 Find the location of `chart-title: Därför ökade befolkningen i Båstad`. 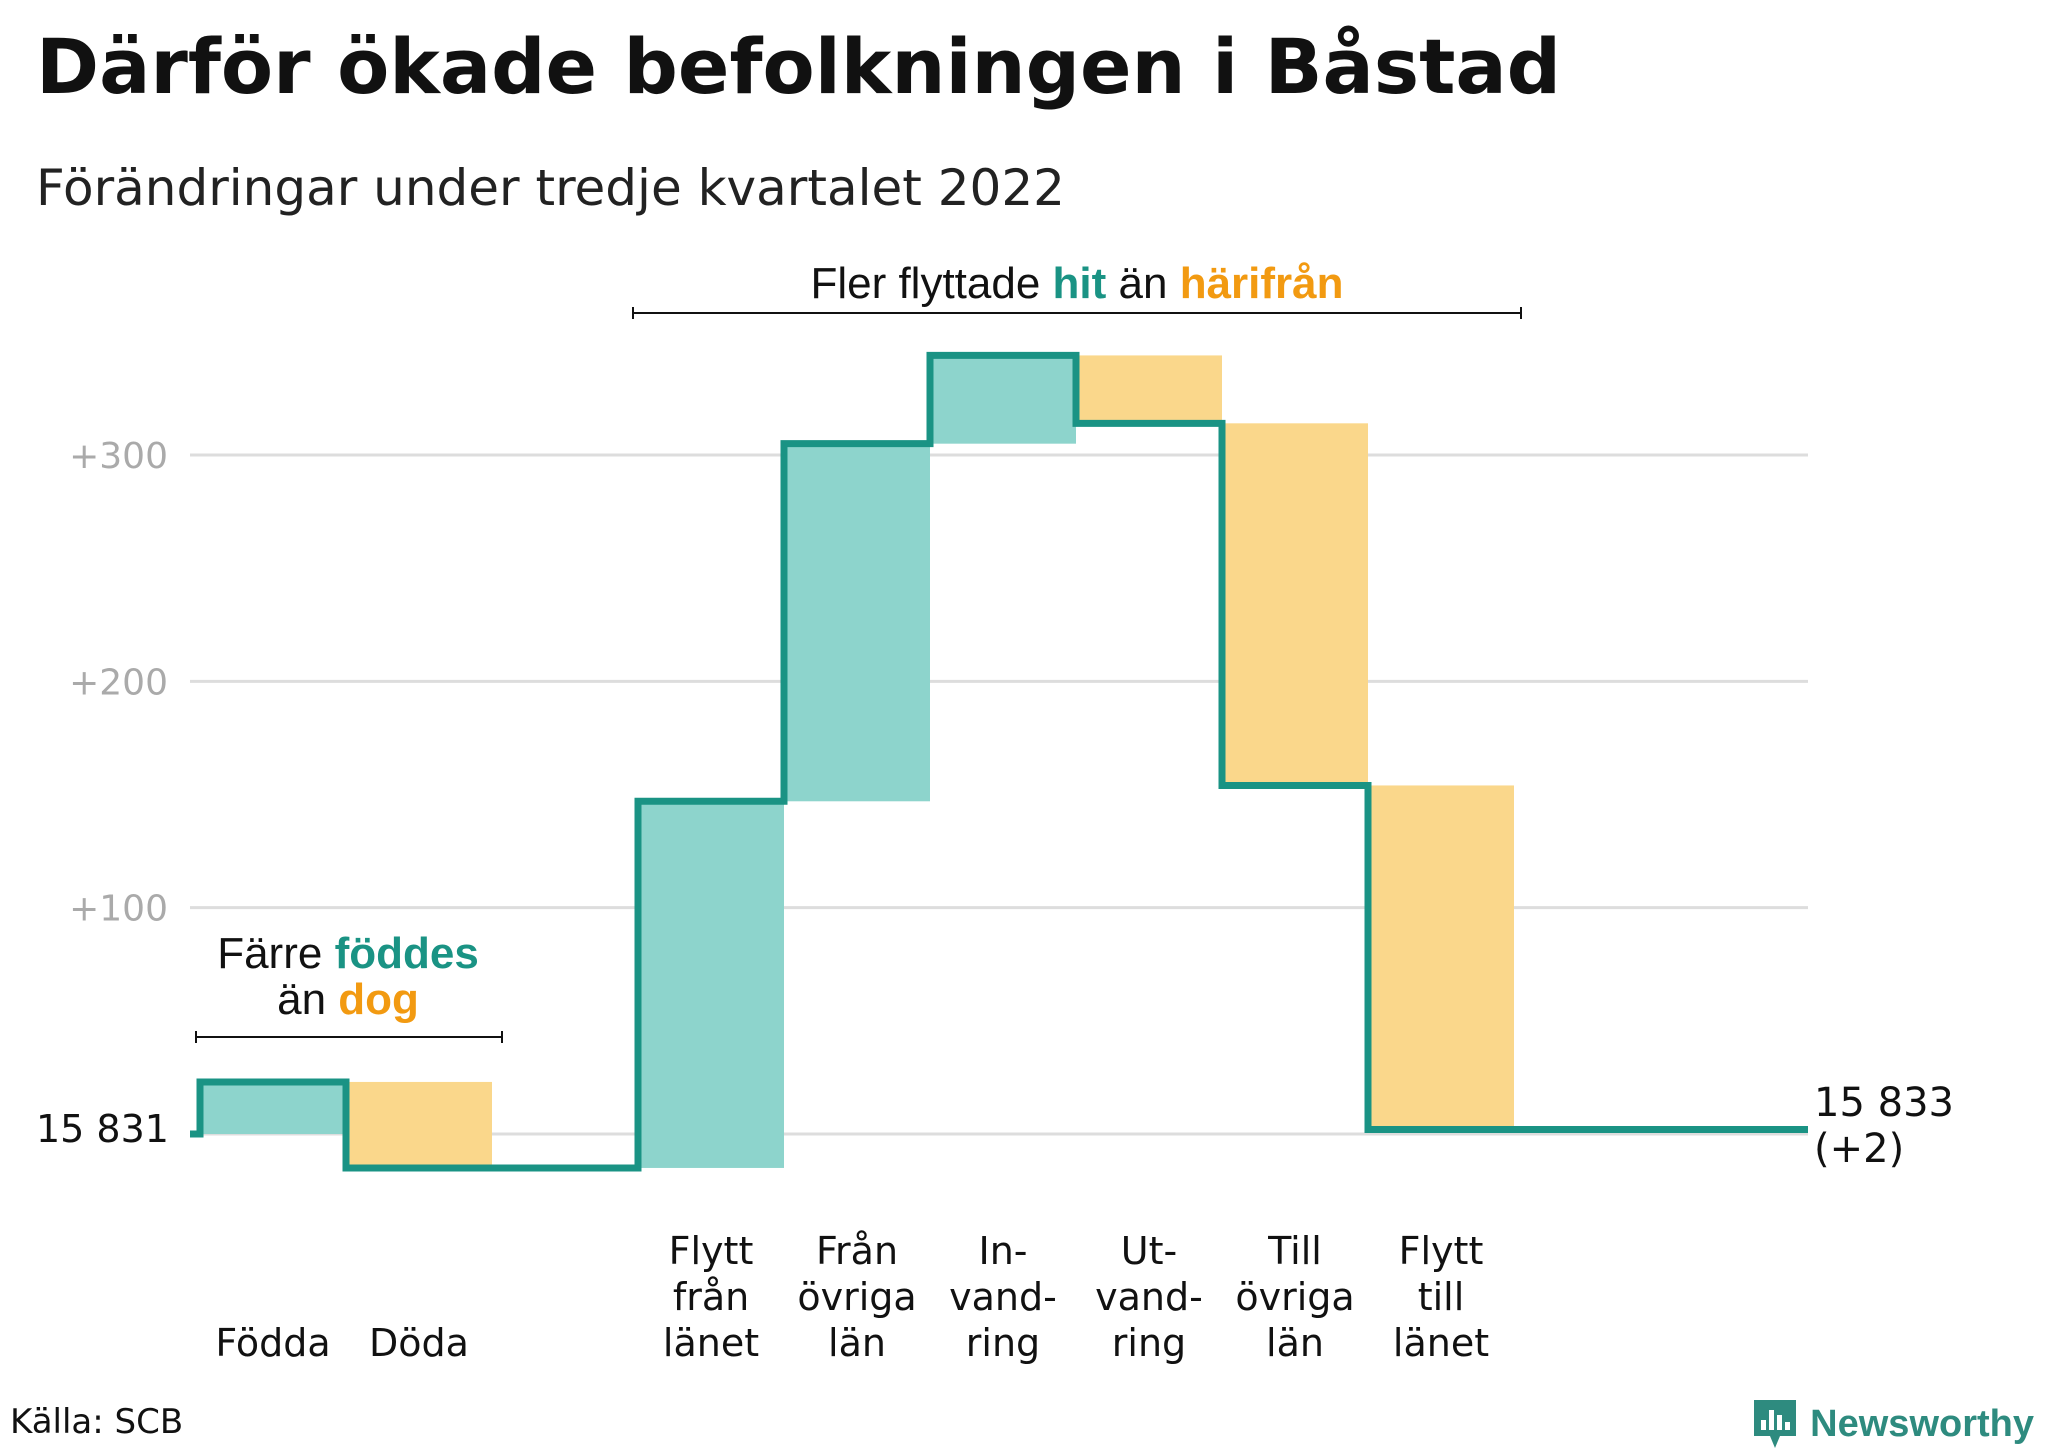

chart-title: Därför ökade befolkningen i Båstad is located at coordinates (799, 66).